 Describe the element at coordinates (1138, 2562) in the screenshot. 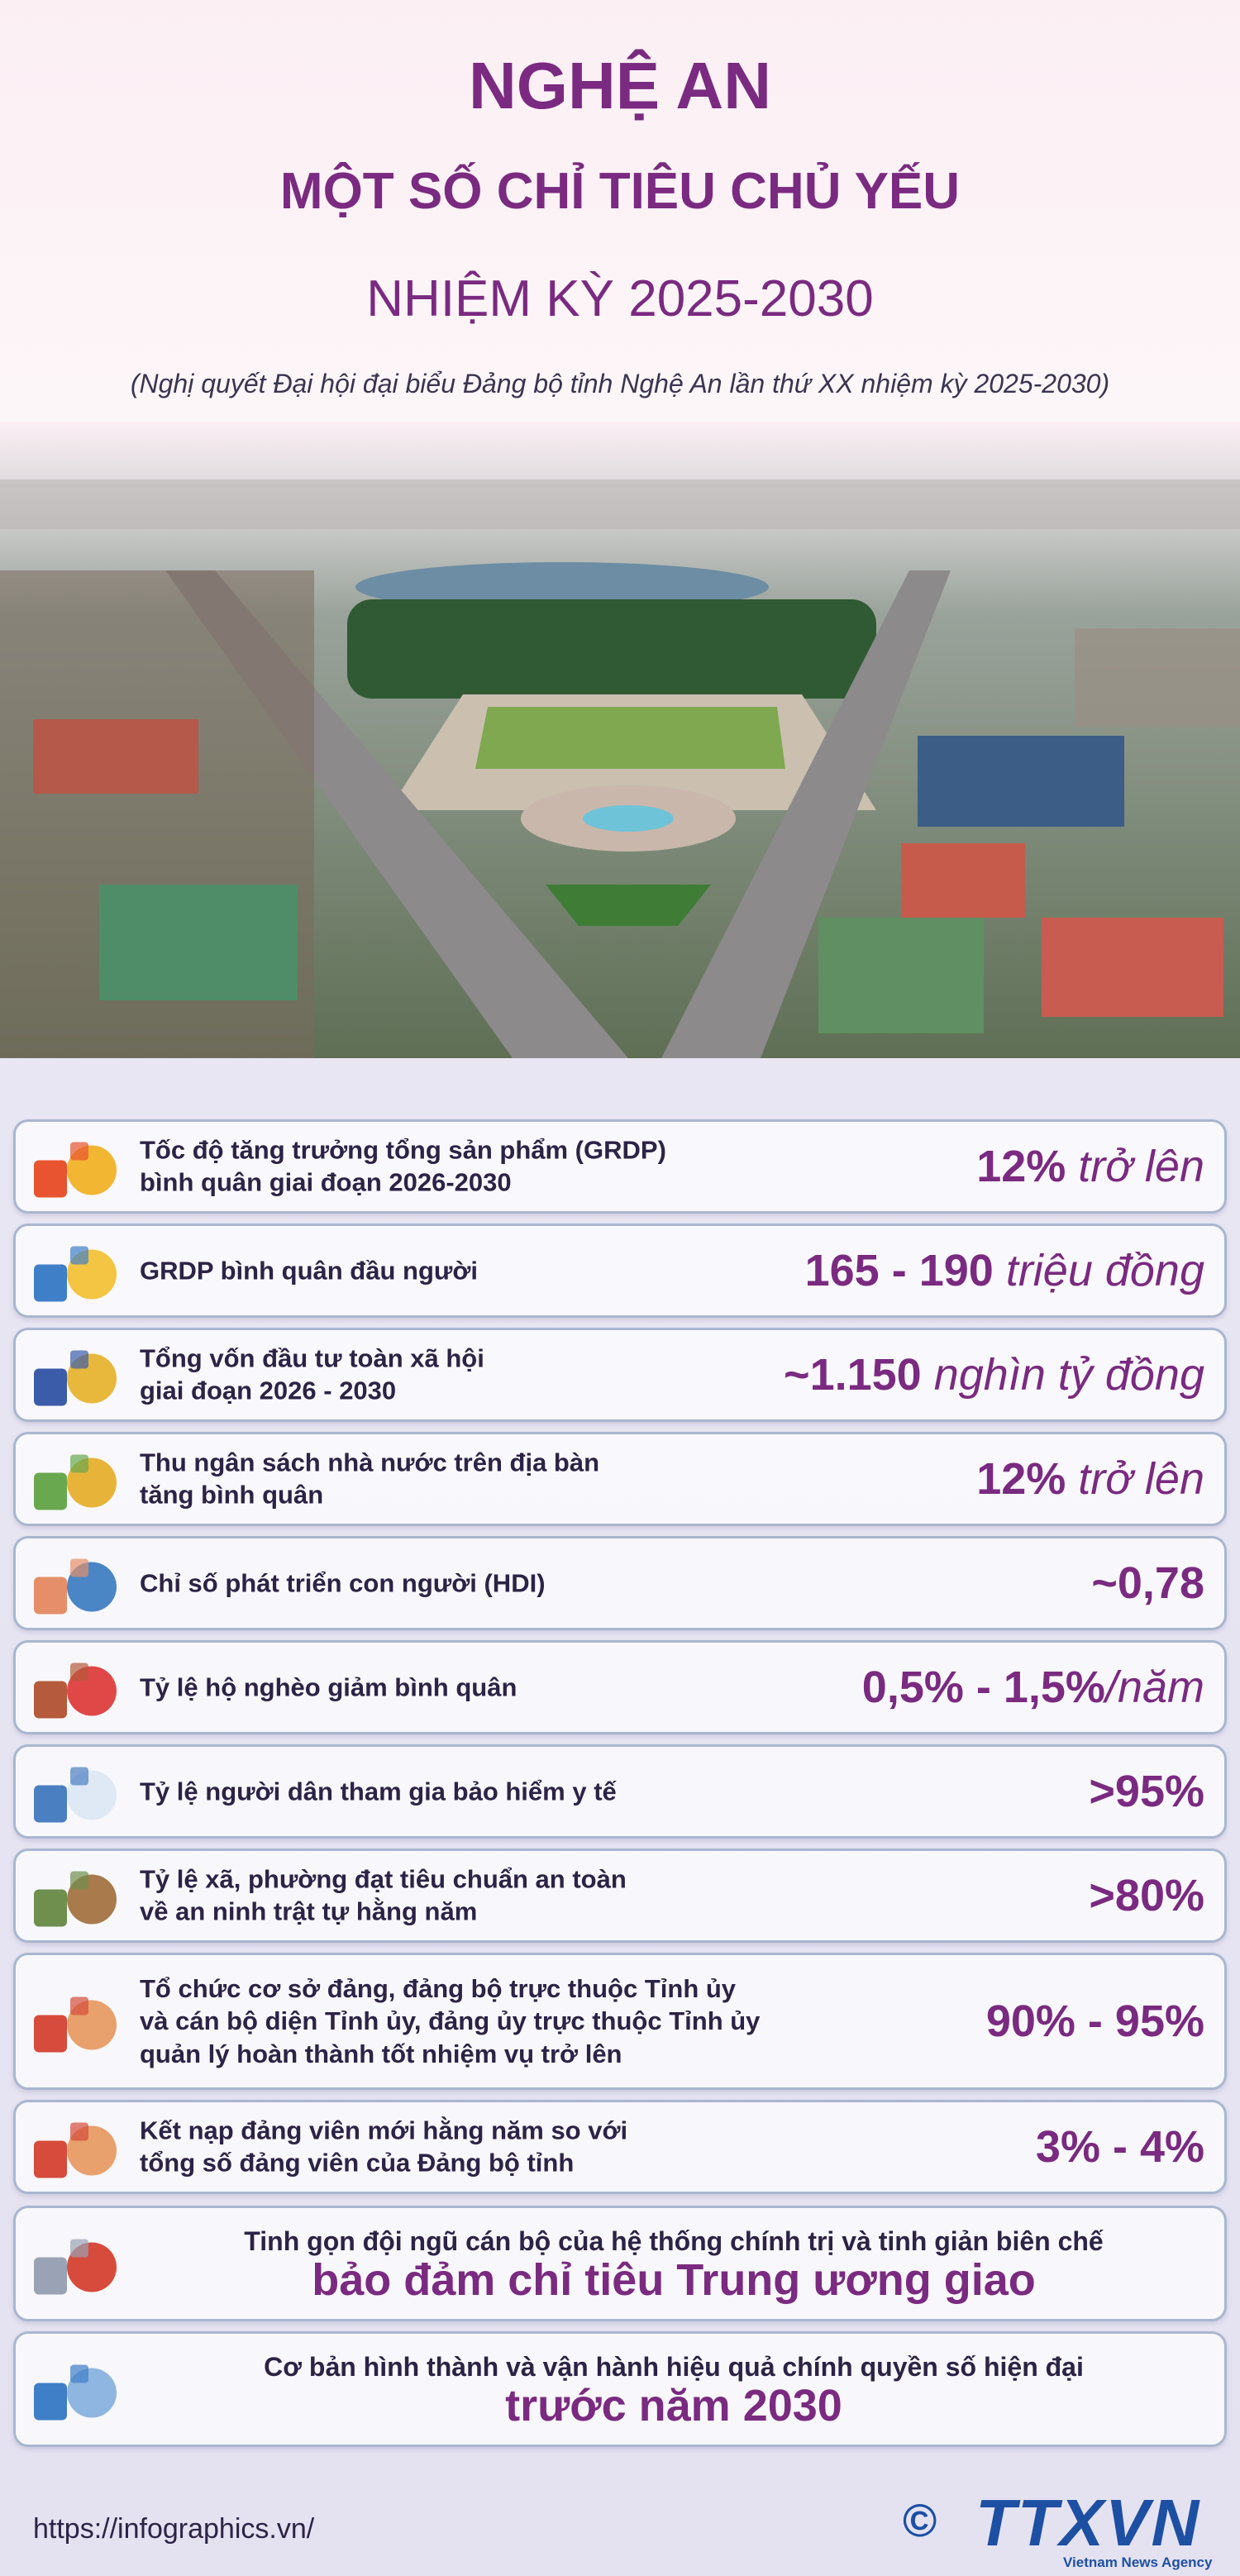

I see `agency: Vietnam News Agency` at that location.